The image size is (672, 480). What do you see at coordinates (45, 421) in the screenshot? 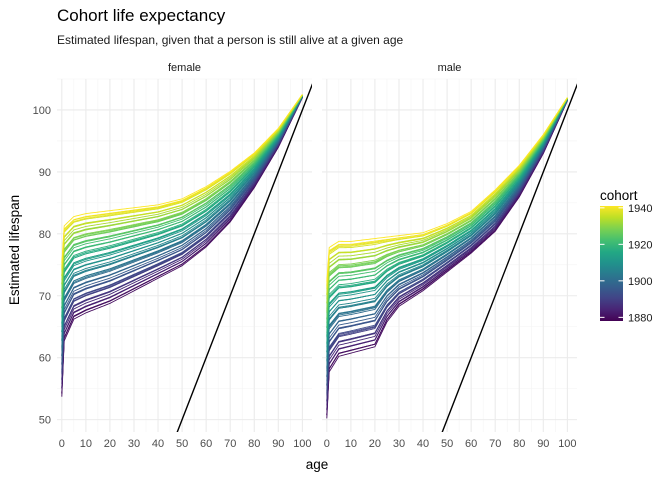
I see `y-tick-label: 50` at bounding box center [45, 421].